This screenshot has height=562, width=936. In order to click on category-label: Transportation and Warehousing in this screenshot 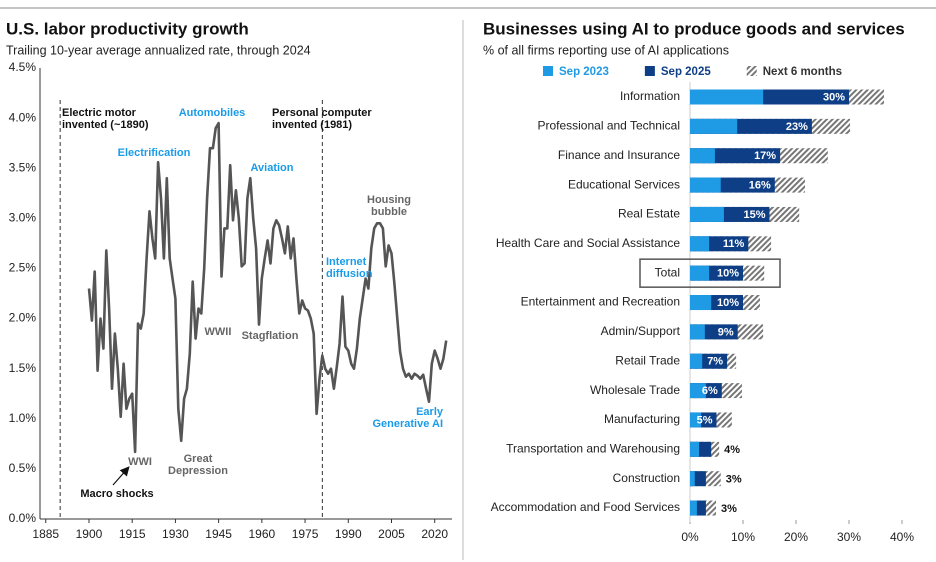, I will do `click(593, 448)`.